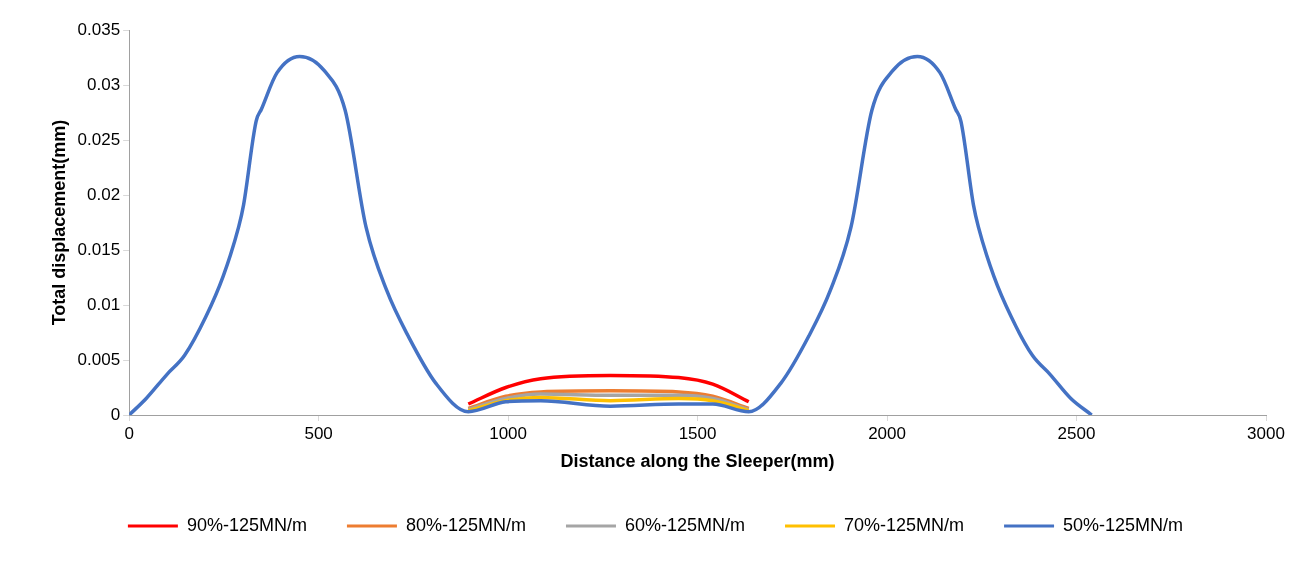  Describe the element at coordinates (1076, 433) in the screenshot. I see `x-tick-label: 2500` at that location.